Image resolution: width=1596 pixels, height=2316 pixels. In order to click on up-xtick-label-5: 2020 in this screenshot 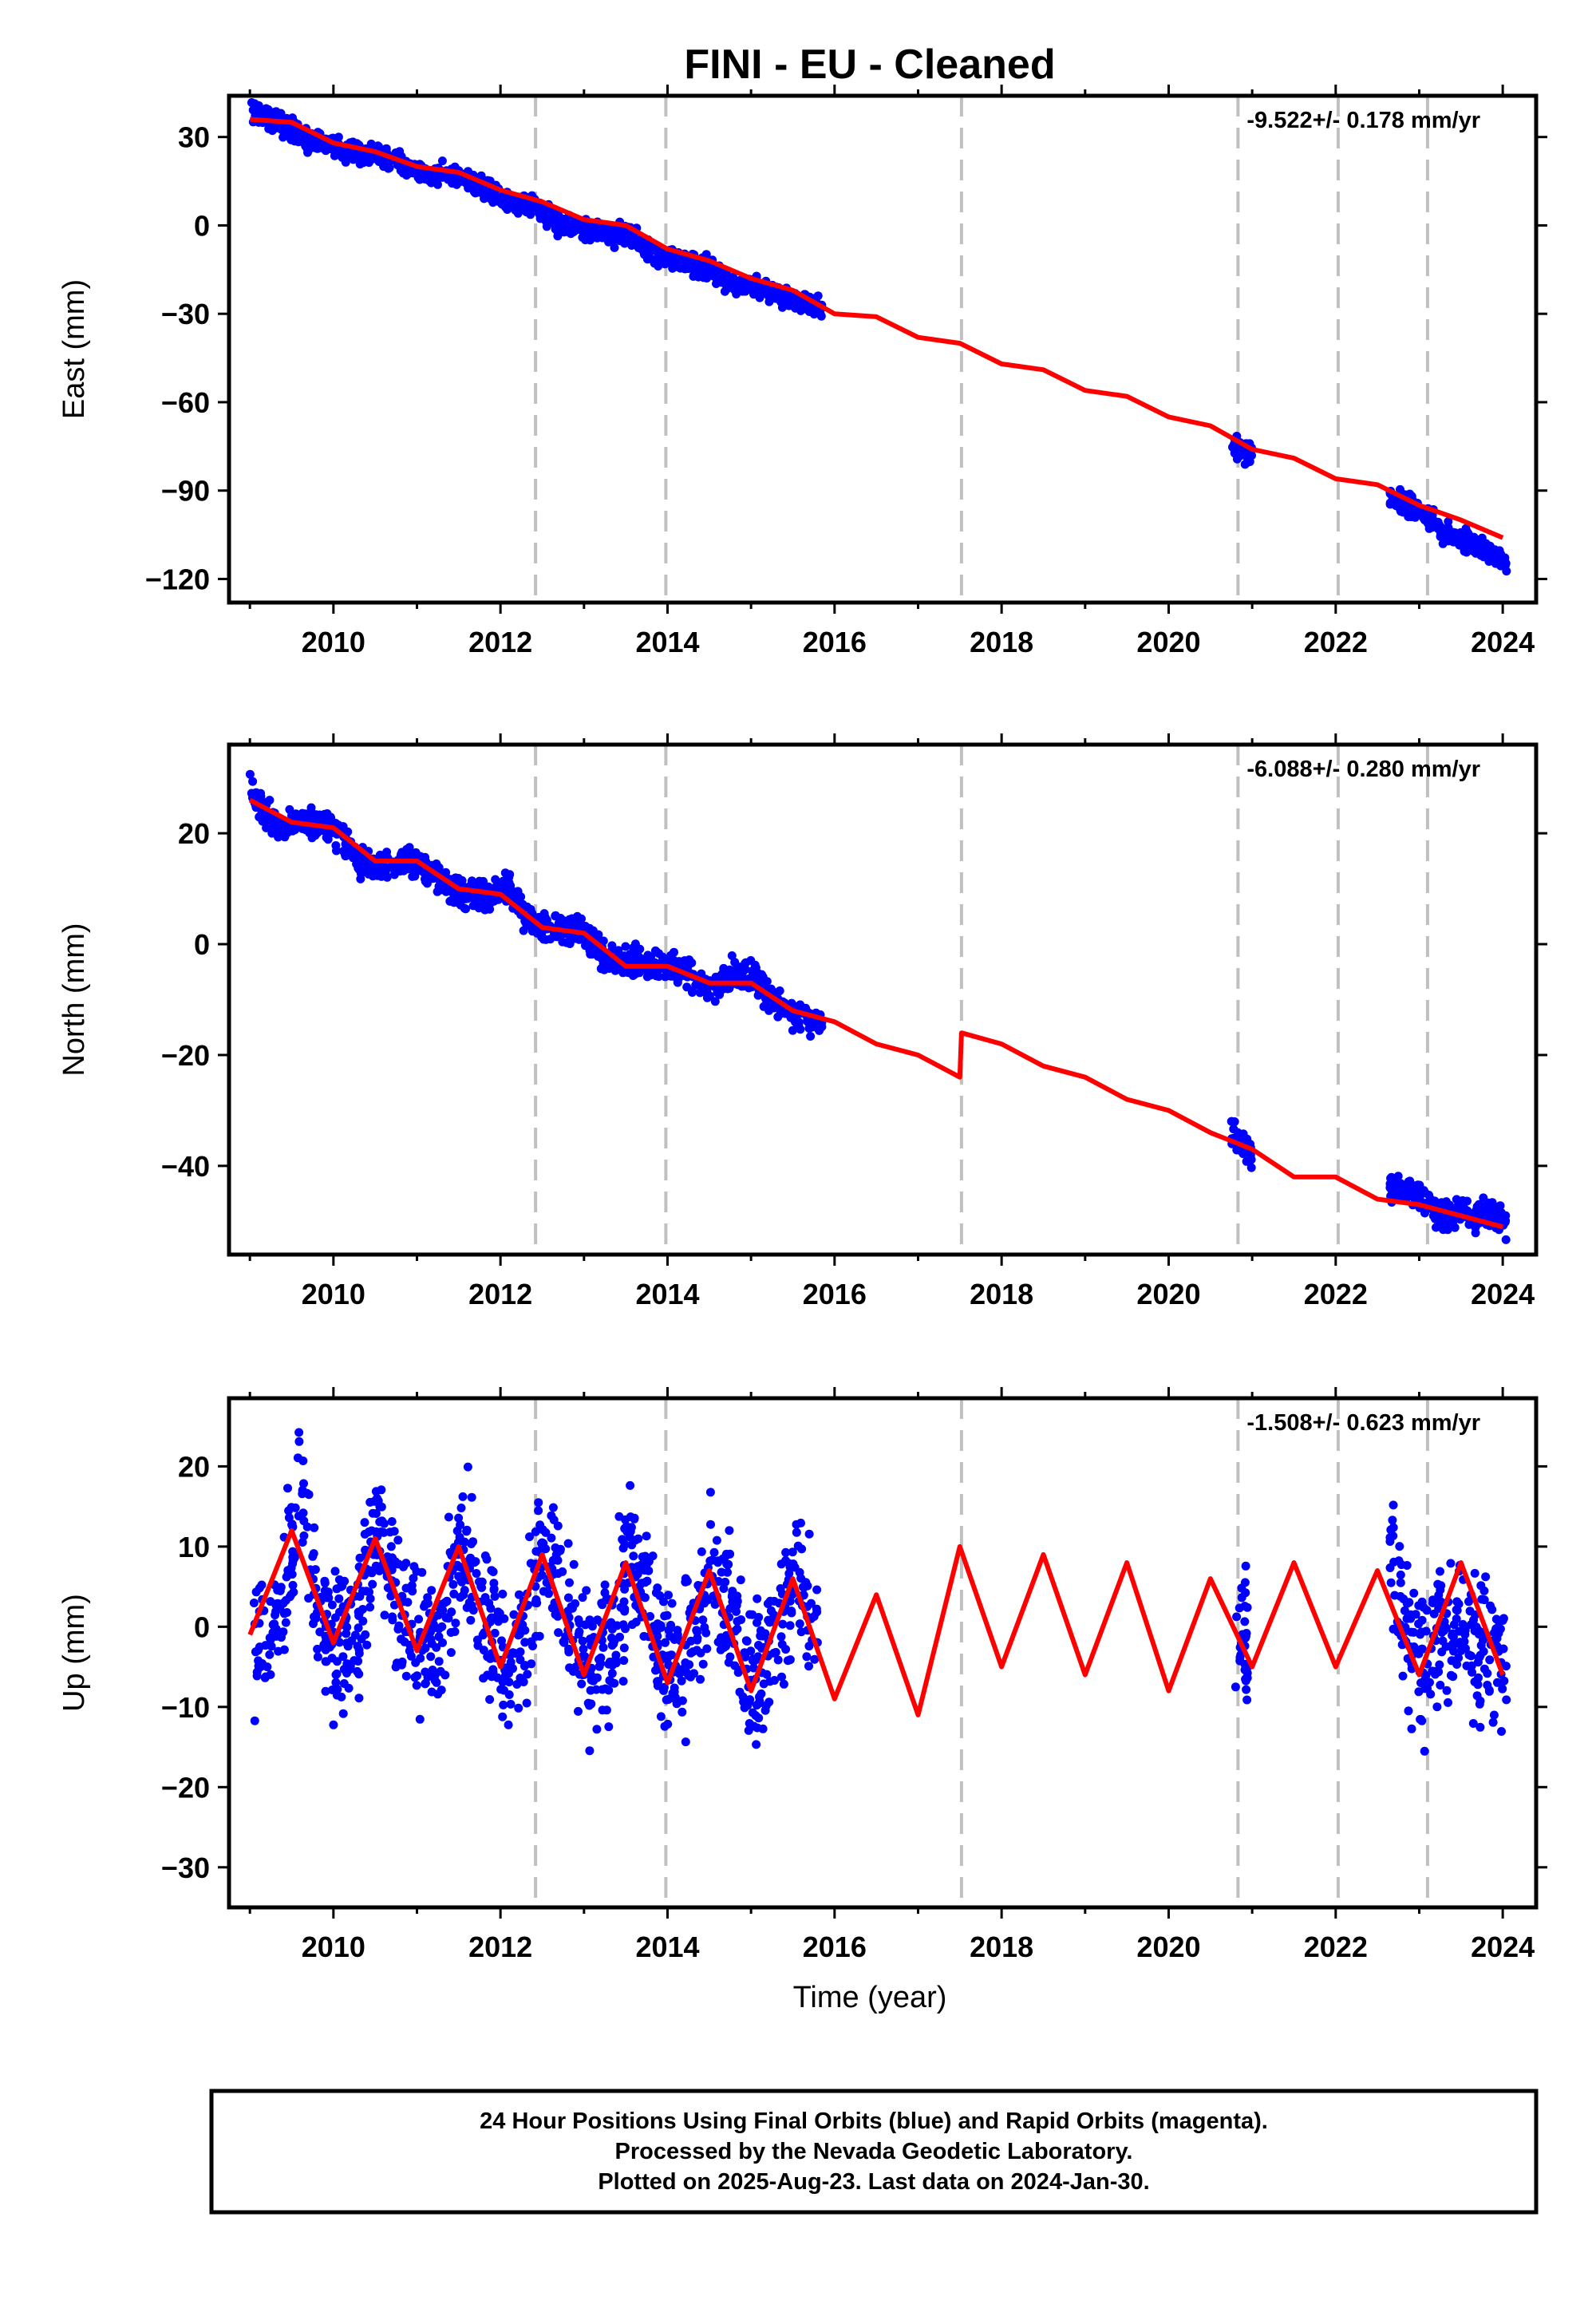, I will do `click(1168, 1947)`.